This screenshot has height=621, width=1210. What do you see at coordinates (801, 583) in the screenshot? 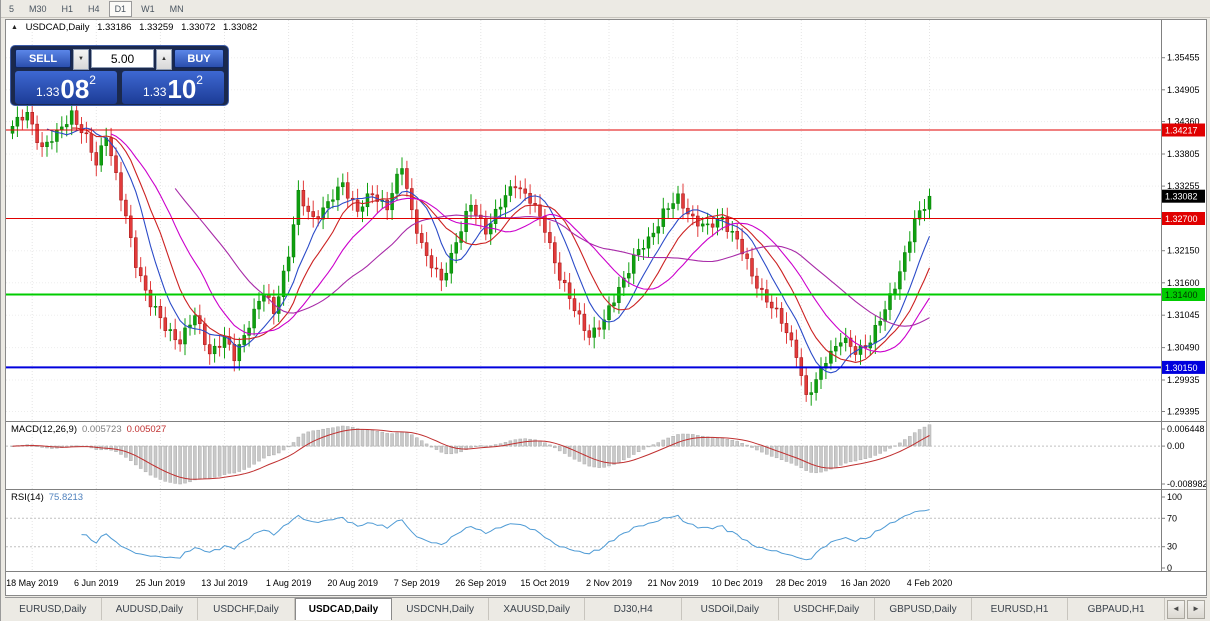
I see `svg-text: 28 Dec 2019` at bounding box center [801, 583].